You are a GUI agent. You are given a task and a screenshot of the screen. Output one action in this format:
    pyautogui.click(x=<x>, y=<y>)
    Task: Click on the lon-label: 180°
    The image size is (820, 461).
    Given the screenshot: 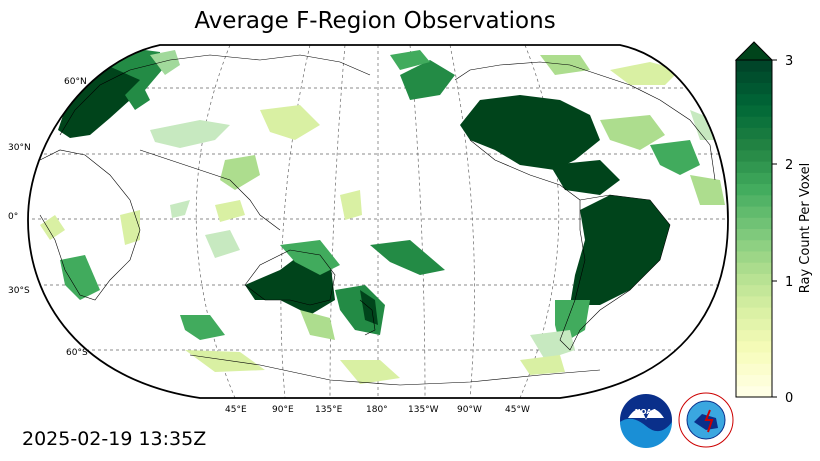 What is the action you would take?
    pyautogui.click(x=377, y=410)
    